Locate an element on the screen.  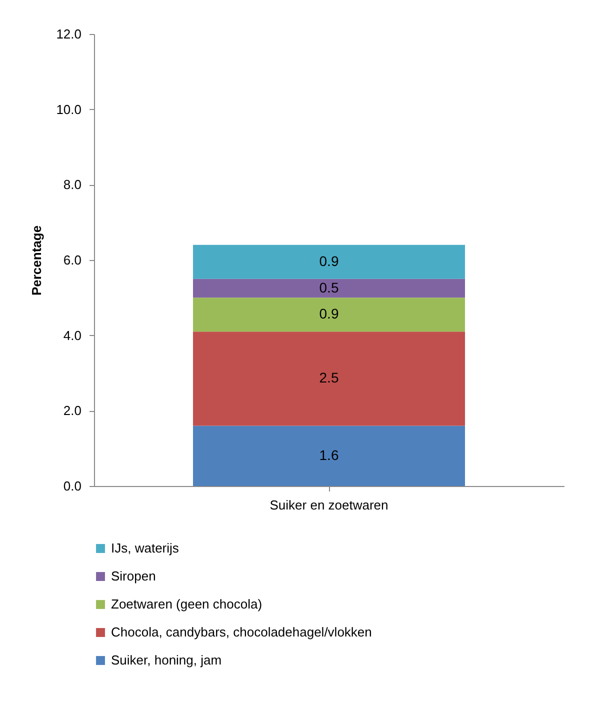
x-tick-label: Suiker en zoetwaren is located at coordinates (329, 505).